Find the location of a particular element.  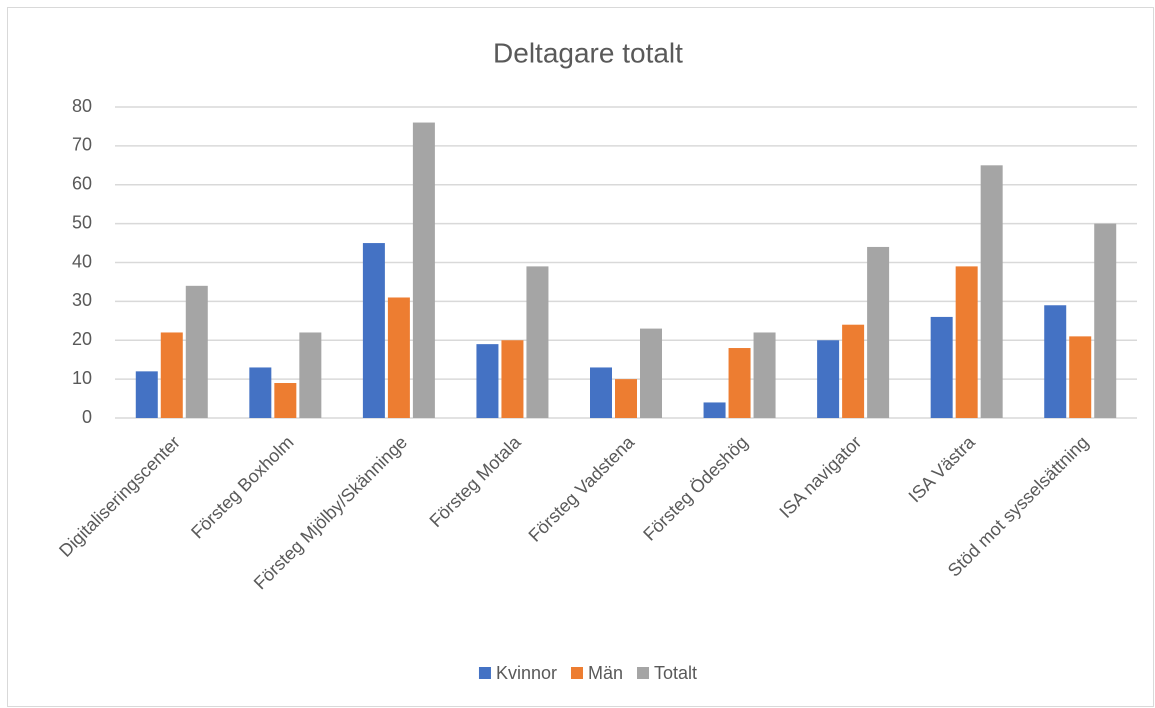

chart-title: Deltagare totalt is located at coordinates (588, 52).